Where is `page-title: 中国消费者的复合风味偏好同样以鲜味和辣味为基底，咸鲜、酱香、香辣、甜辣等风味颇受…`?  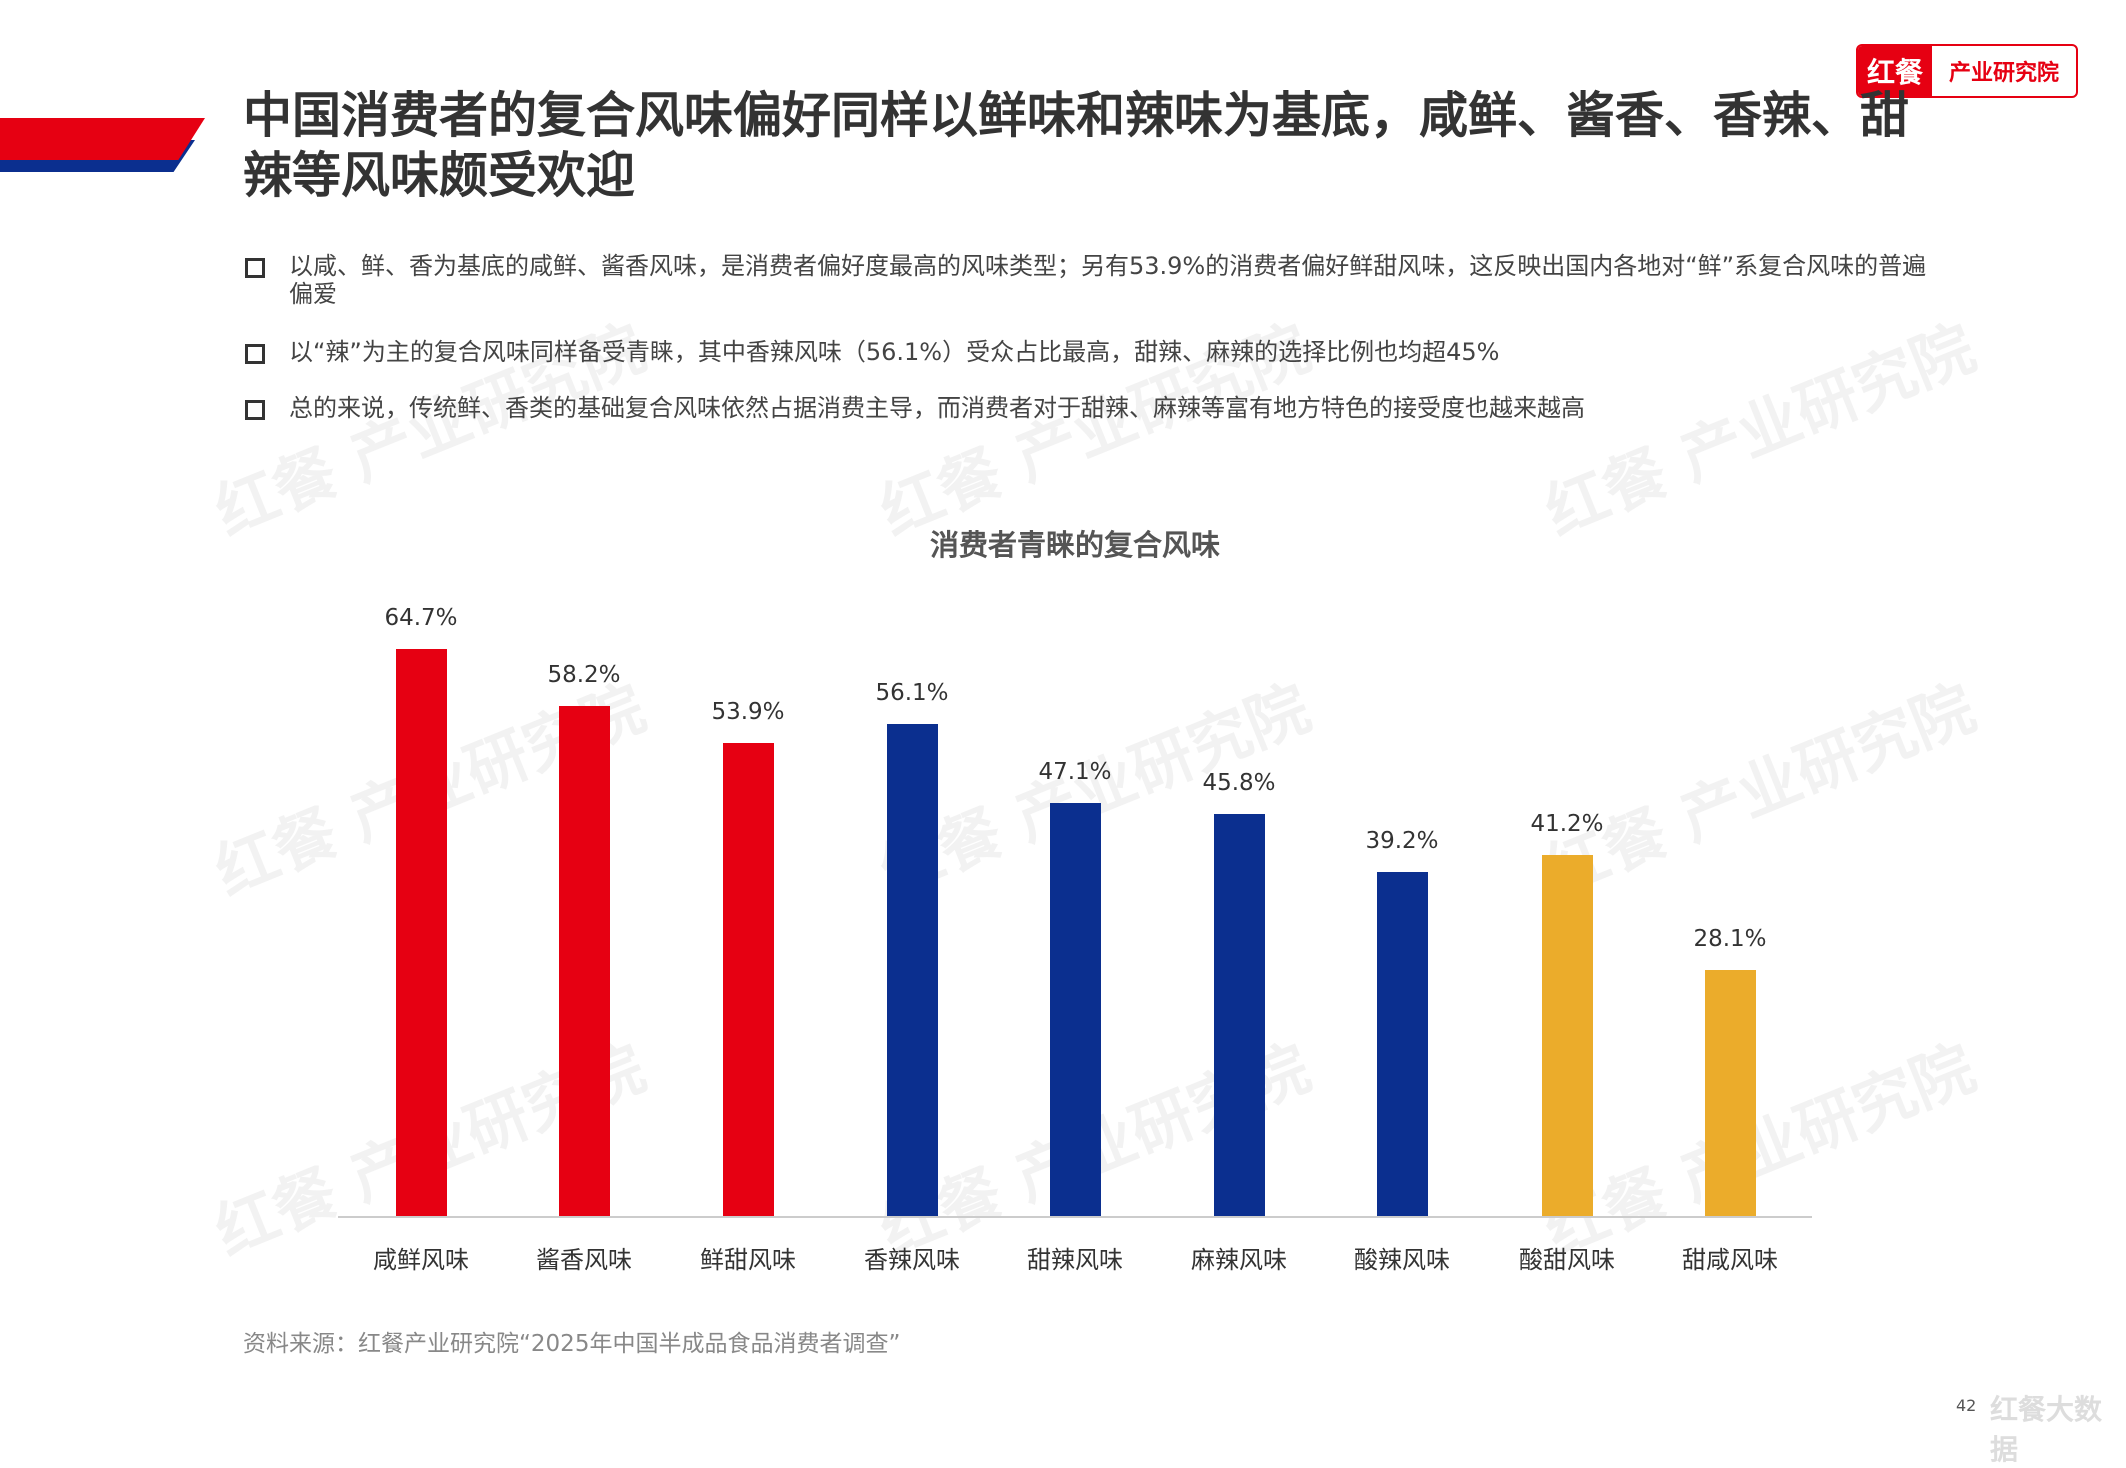
page-title: 中国消费者的复合风味偏好同样以鲜味和辣味为基底，咸鲜、酱香、香辣、甜辣等风味颇受… is located at coordinates (1076, 145).